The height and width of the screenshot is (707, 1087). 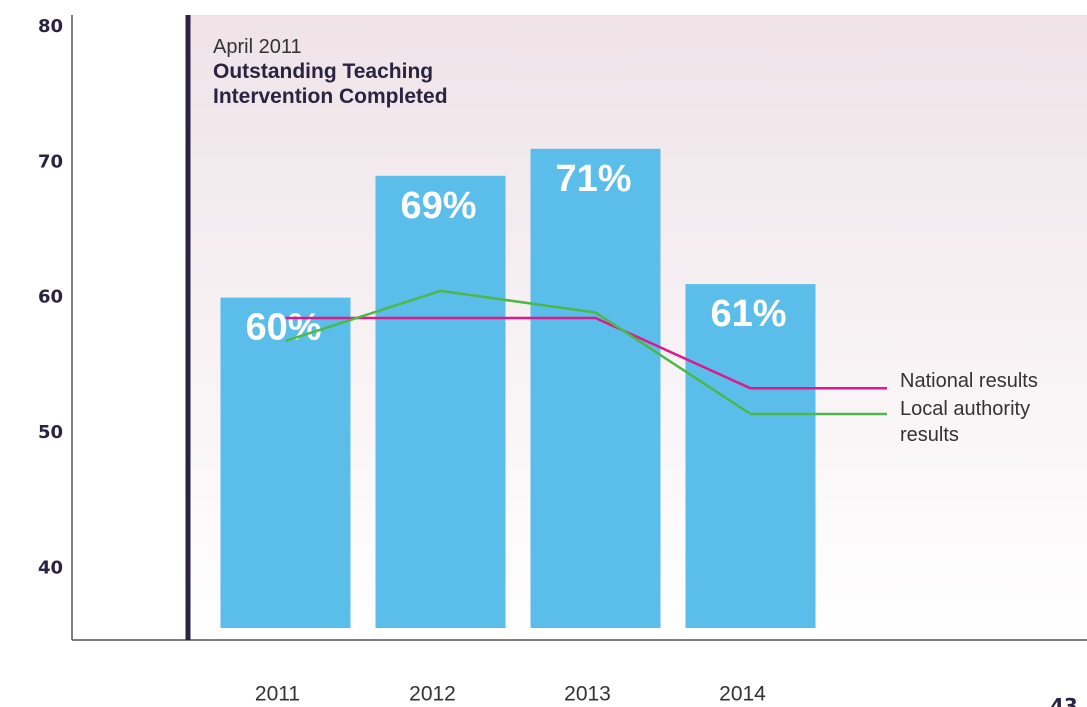 What do you see at coordinates (1064, 700) in the screenshot?
I see `page-number: 43` at bounding box center [1064, 700].